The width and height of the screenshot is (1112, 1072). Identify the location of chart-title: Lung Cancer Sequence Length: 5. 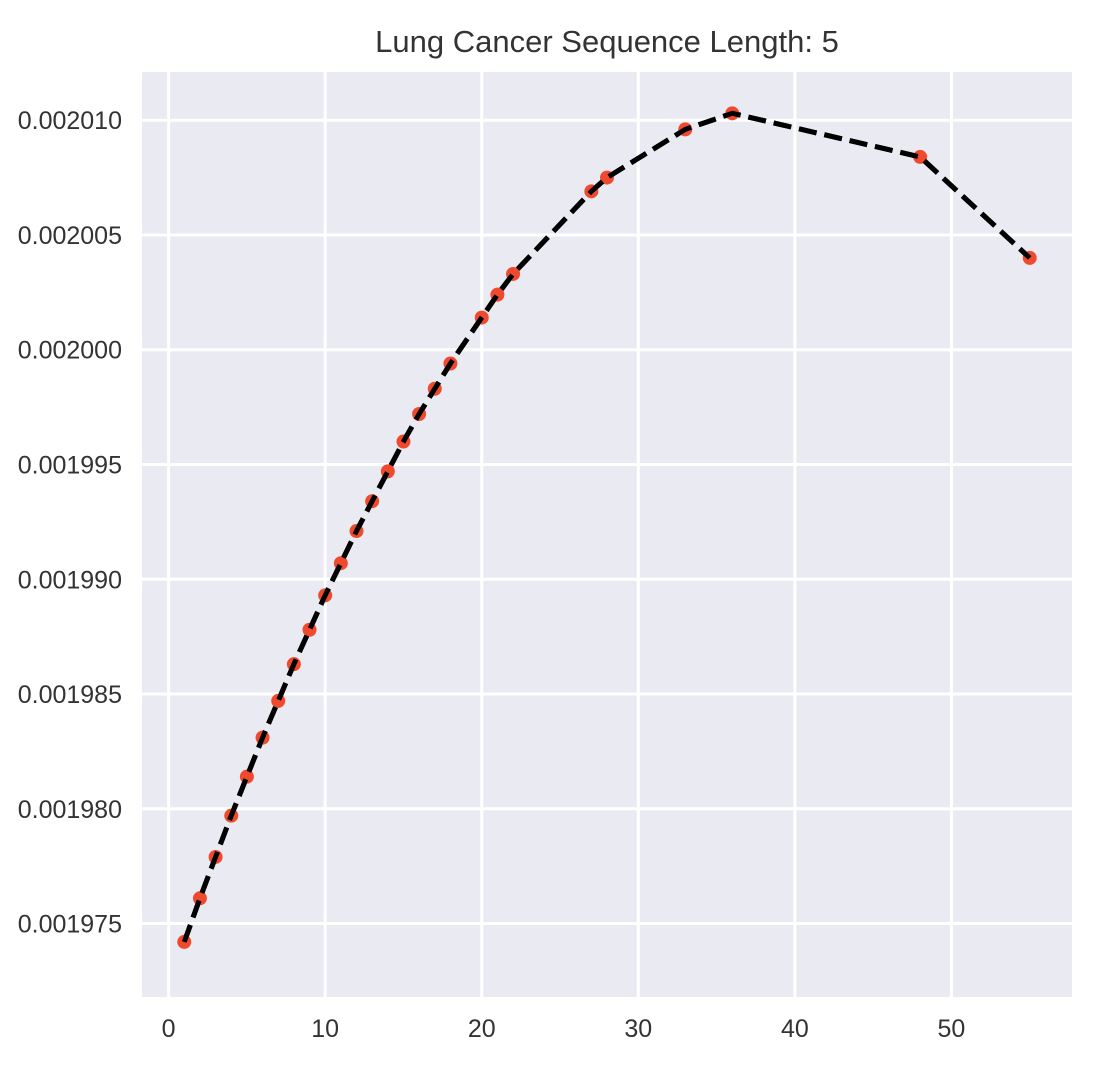
(607, 41).